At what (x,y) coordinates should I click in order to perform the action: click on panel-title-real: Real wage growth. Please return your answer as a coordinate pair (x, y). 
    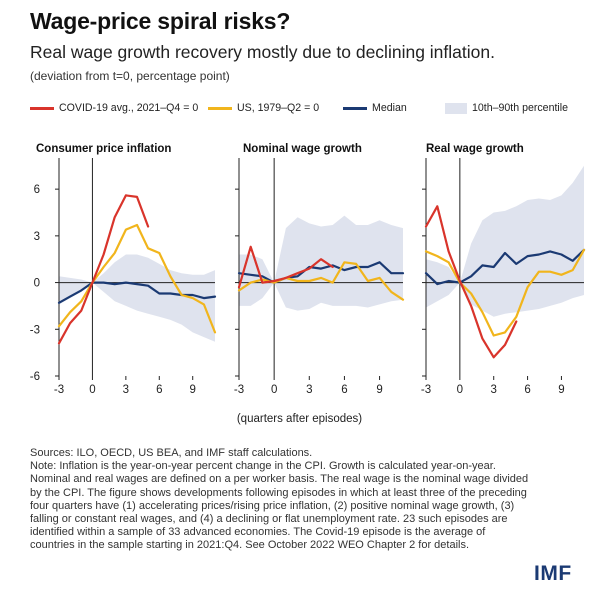
    Looking at the image, I should click on (475, 149).